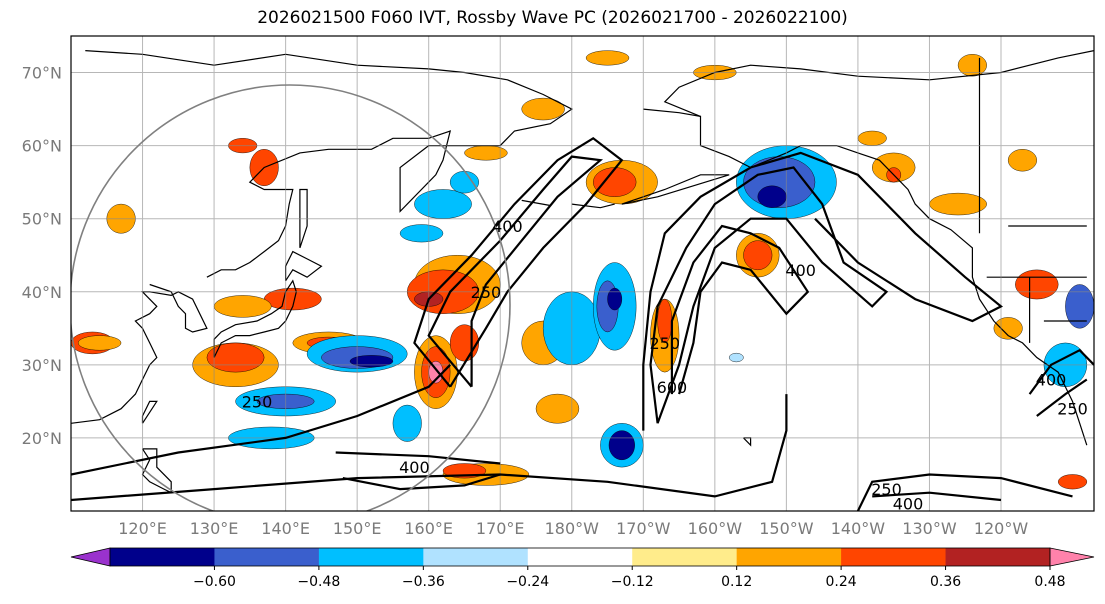 This screenshot has height=604, width=1105. I want to click on colorbar-tick-label: −0.36, so click(423, 582).